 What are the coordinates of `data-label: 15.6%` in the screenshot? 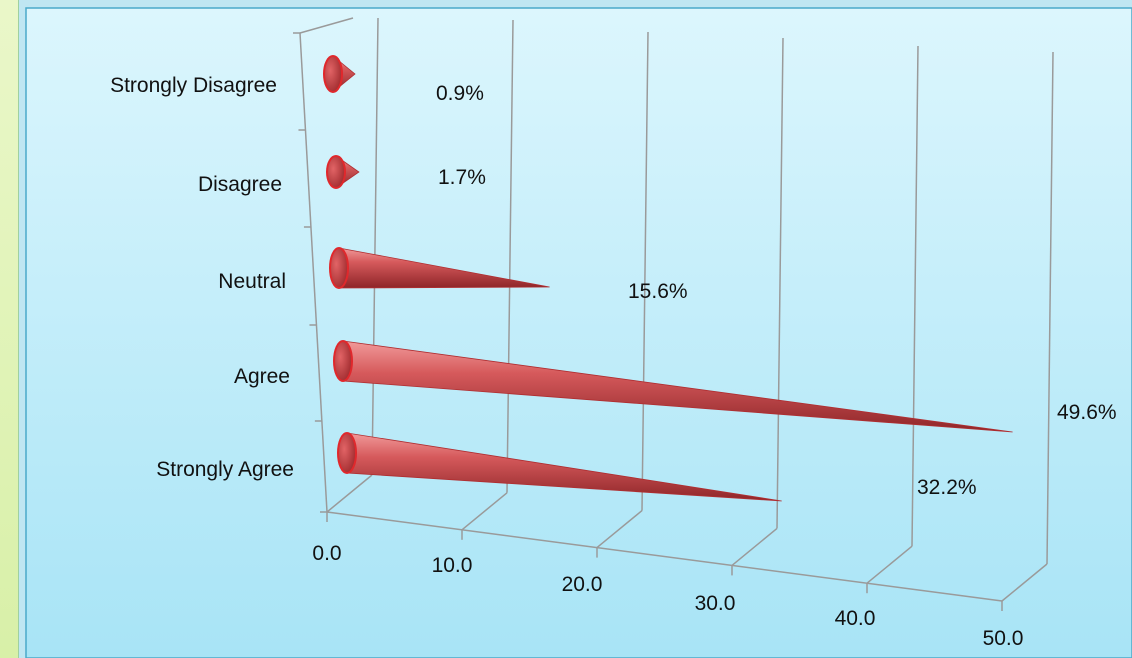 It's located at (658, 291).